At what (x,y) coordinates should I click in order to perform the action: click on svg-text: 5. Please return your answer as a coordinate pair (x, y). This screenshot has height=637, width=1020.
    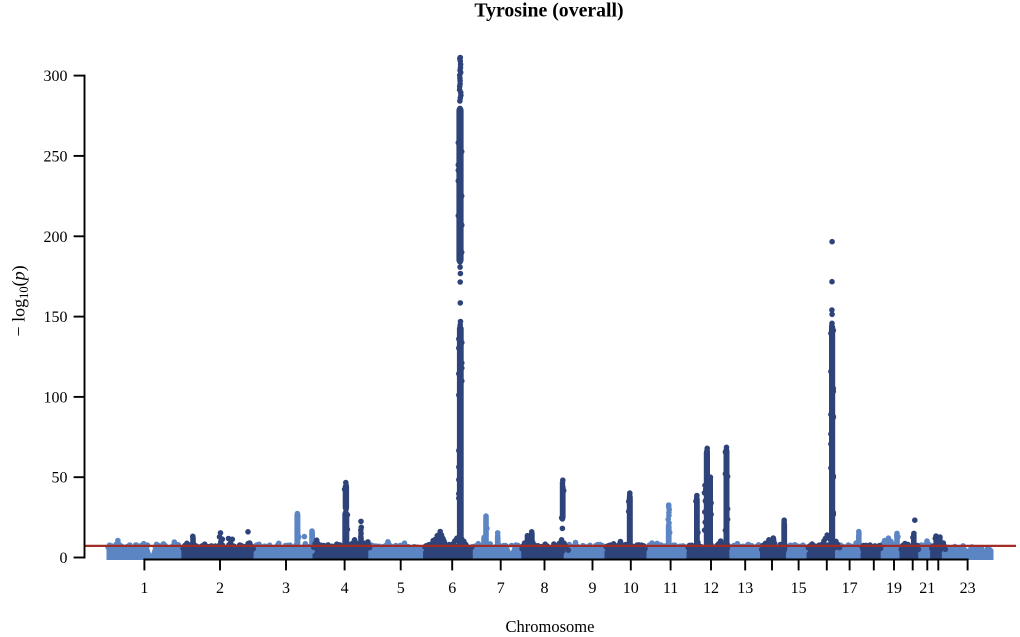
    Looking at the image, I should click on (401, 588).